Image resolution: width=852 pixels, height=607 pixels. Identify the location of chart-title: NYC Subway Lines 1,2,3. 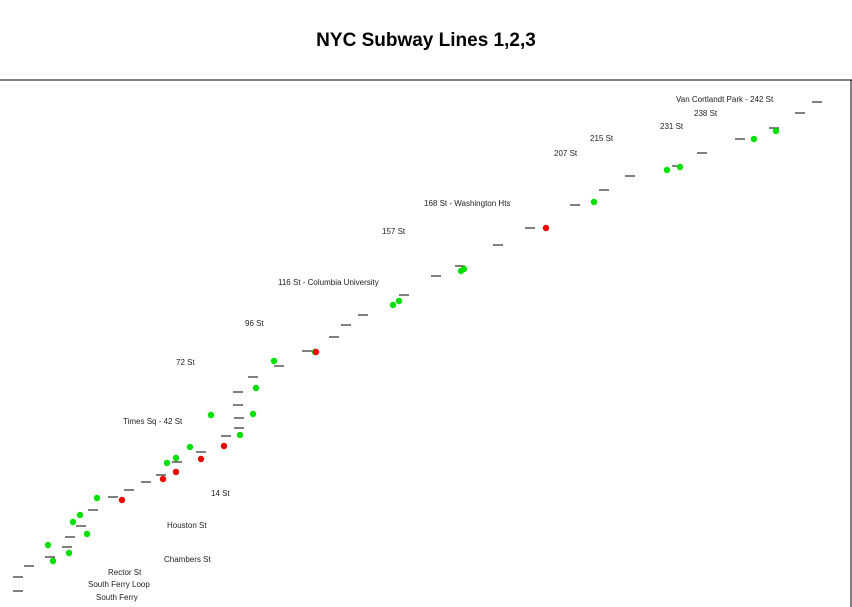
(426, 40).